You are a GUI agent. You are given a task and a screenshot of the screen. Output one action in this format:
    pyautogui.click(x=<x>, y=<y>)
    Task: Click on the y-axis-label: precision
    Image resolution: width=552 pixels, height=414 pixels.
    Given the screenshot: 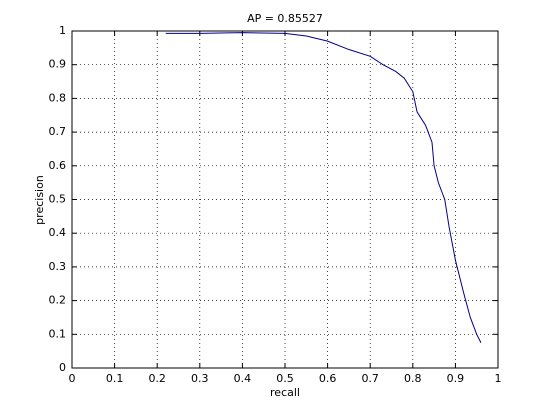 What is the action you would take?
    pyautogui.click(x=39, y=200)
    